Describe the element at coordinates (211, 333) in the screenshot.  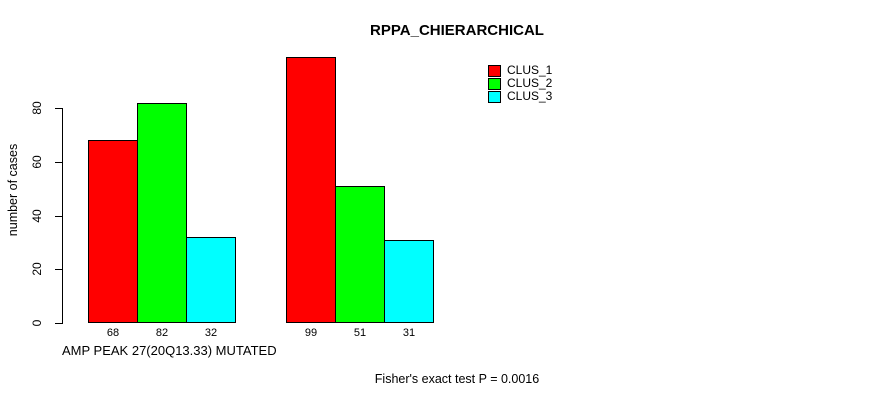
I see `bar-value-label: 32` at that location.